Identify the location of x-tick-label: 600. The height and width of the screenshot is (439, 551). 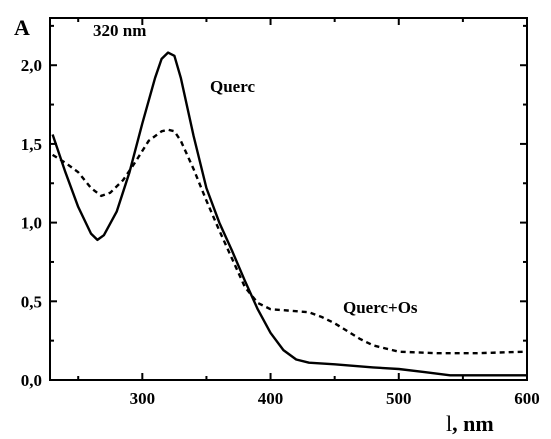
(527, 398).